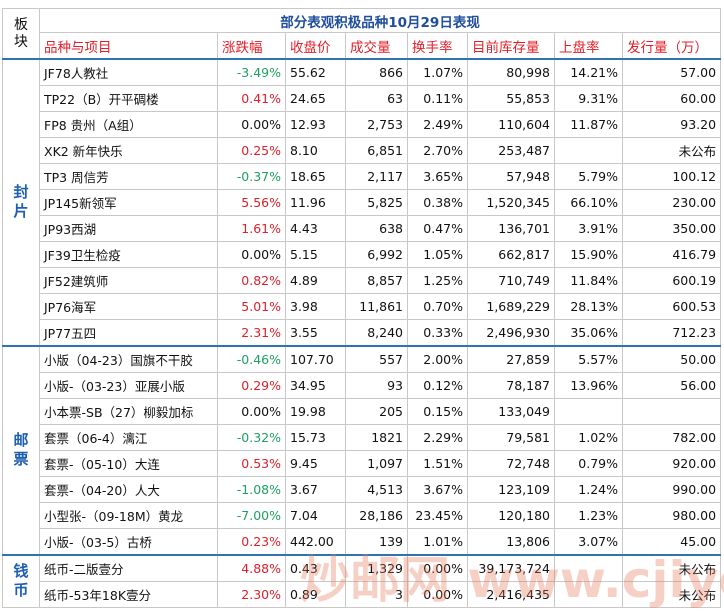 The width and height of the screenshot is (724, 612). I want to click on item-name: 套票（06-4）漓江, so click(128, 437).